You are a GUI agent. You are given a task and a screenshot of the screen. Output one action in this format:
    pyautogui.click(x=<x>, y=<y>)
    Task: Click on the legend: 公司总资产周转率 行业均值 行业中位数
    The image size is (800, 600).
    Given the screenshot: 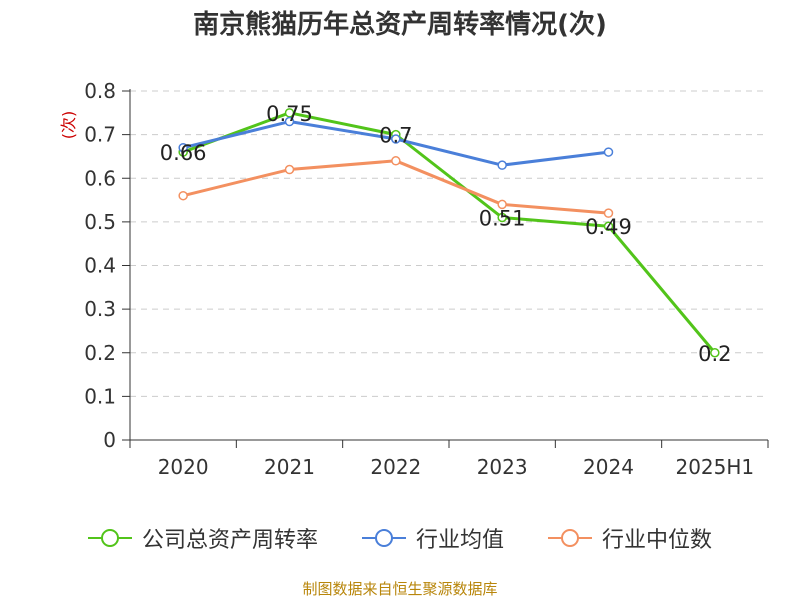 What is the action you would take?
    pyautogui.click(x=400, y=538)
    